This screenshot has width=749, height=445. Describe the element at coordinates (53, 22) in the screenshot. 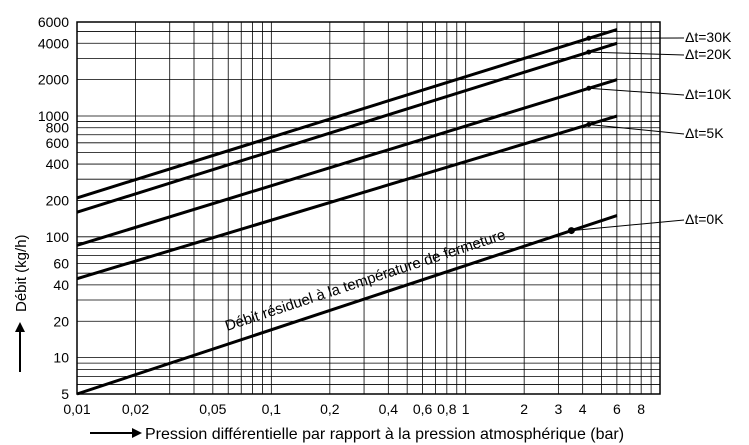

I see `y-tick-label: 6000` at that location.